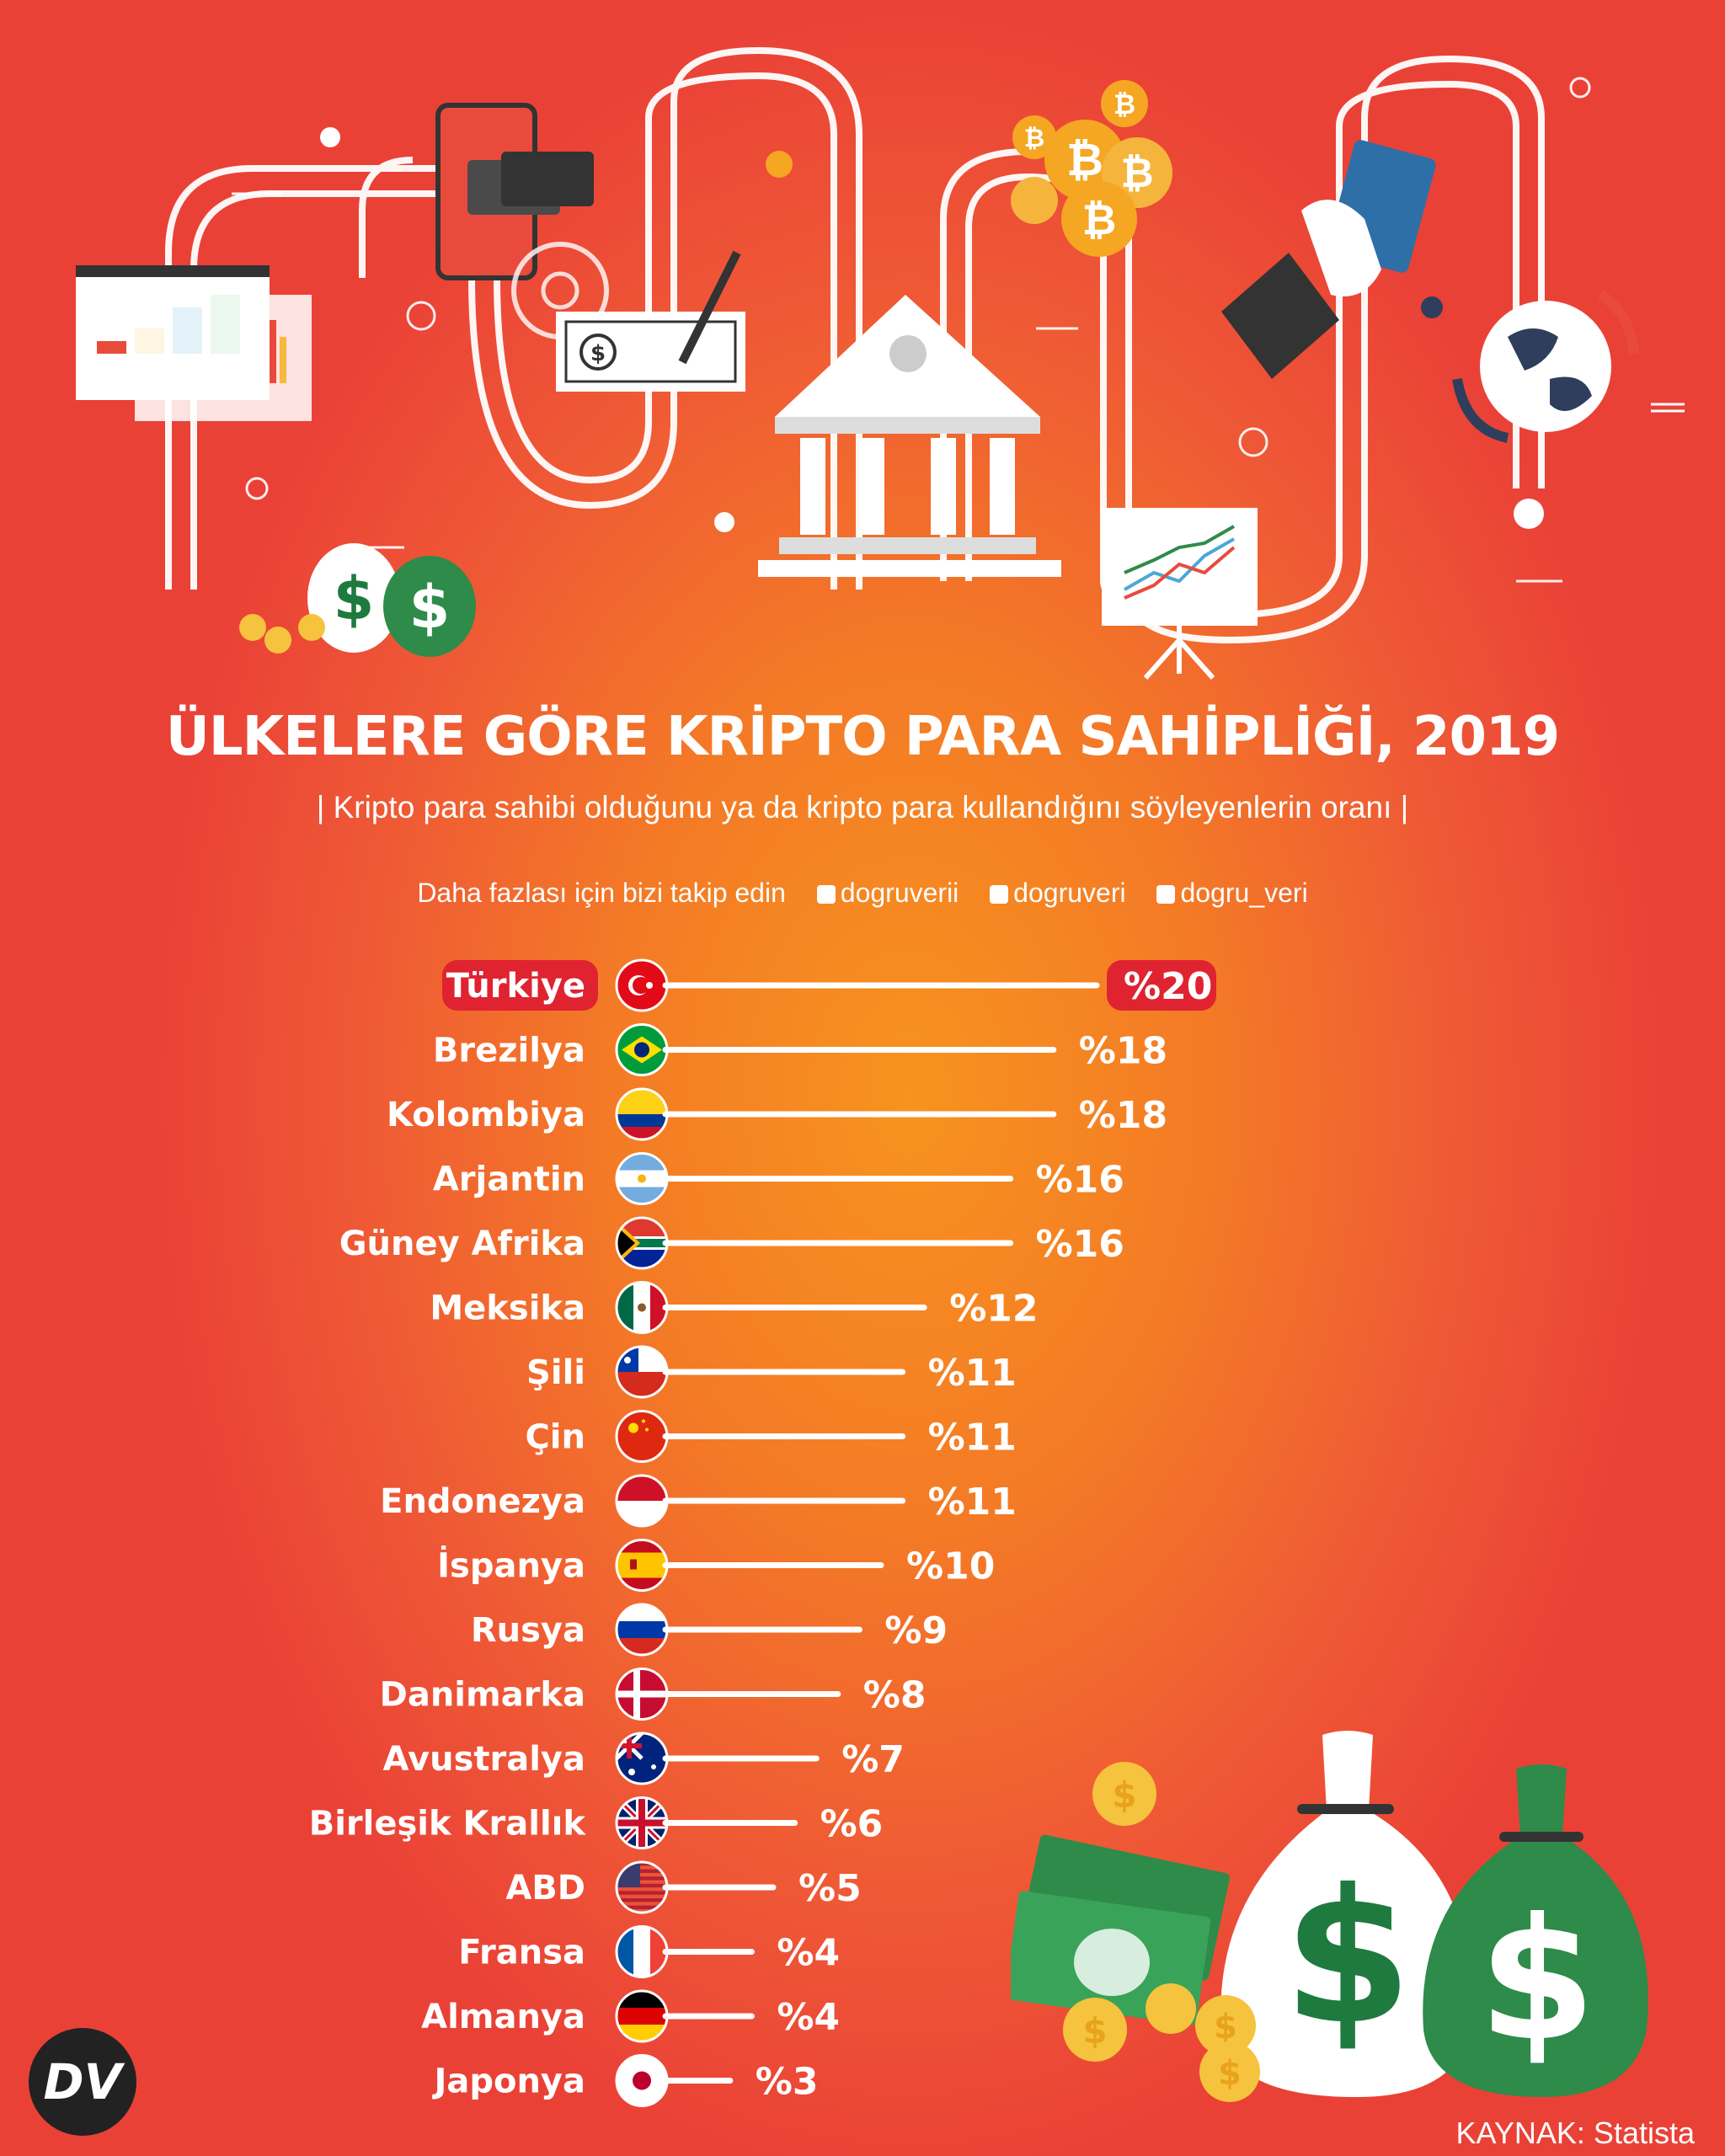 The image size is (1725, 2156). What do you see at coordinates (462, 1244) in the screenshot?
I see `category-label: Güney Afrika` at bounding box center [462, 1244].